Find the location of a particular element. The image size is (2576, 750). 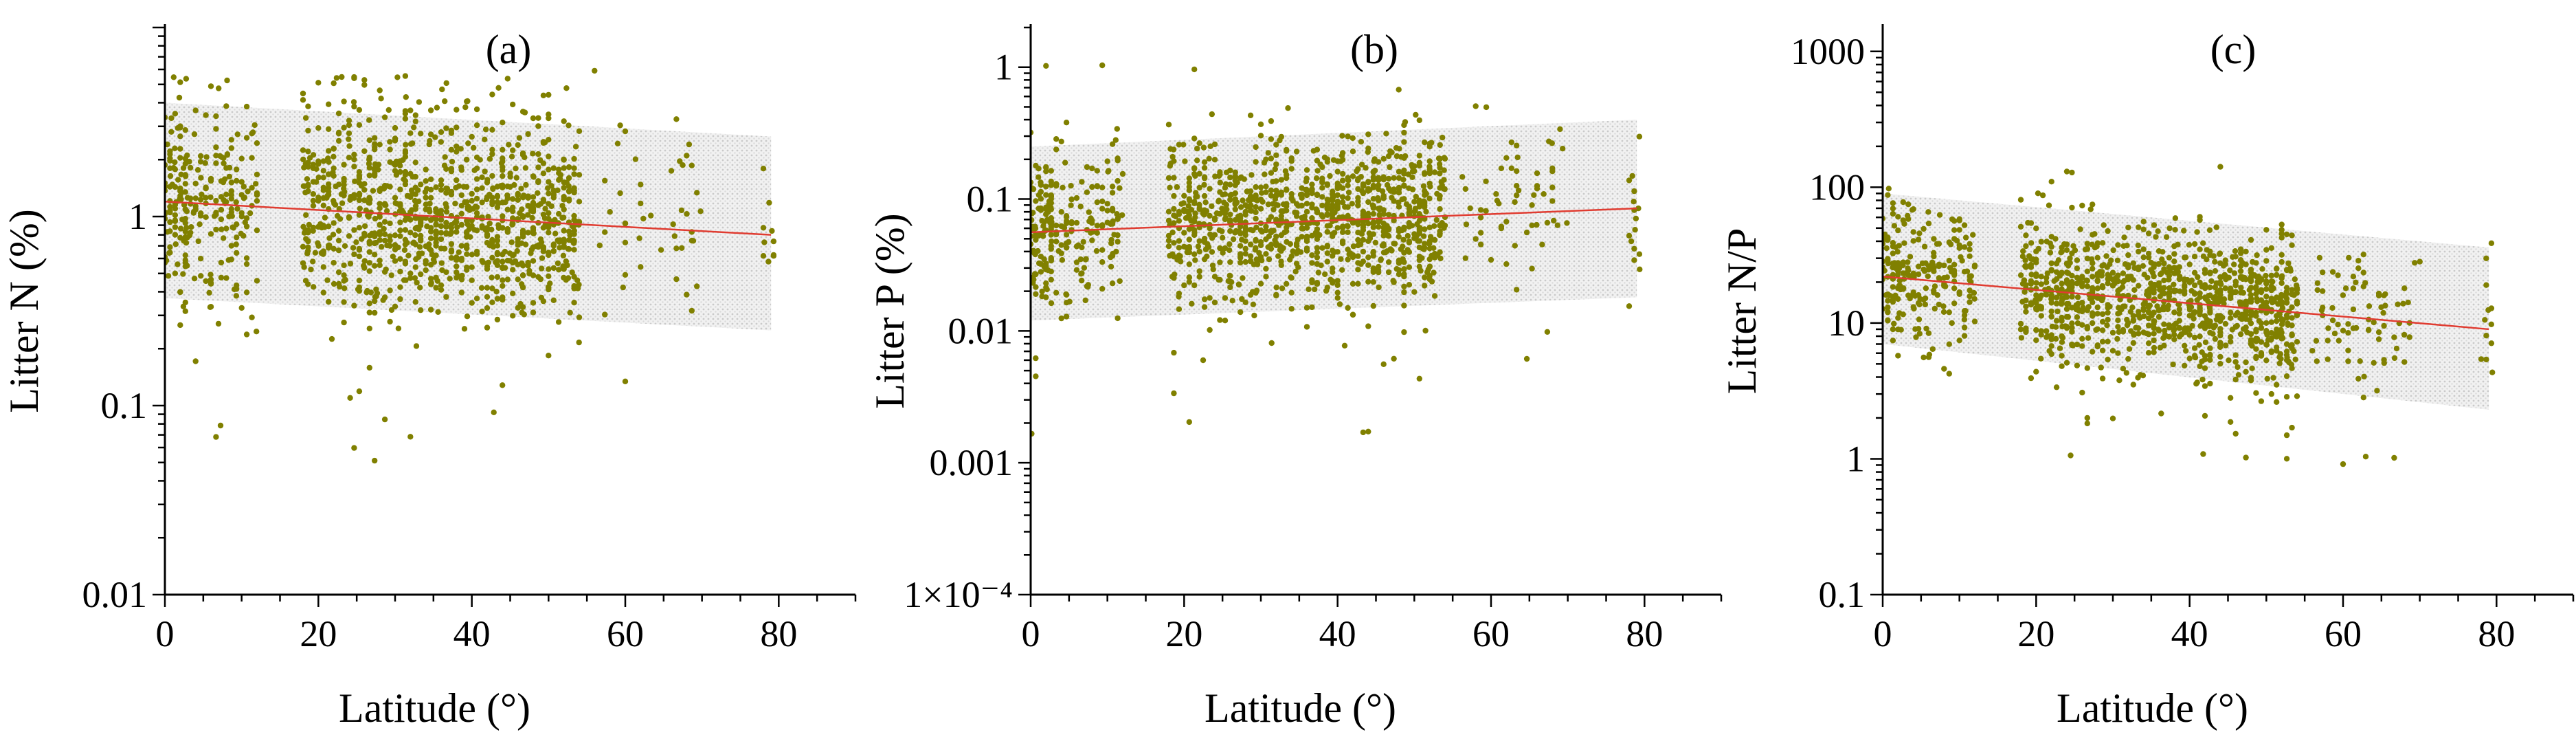

x-tick-label: 60 is located at coordinates (2343, 633).